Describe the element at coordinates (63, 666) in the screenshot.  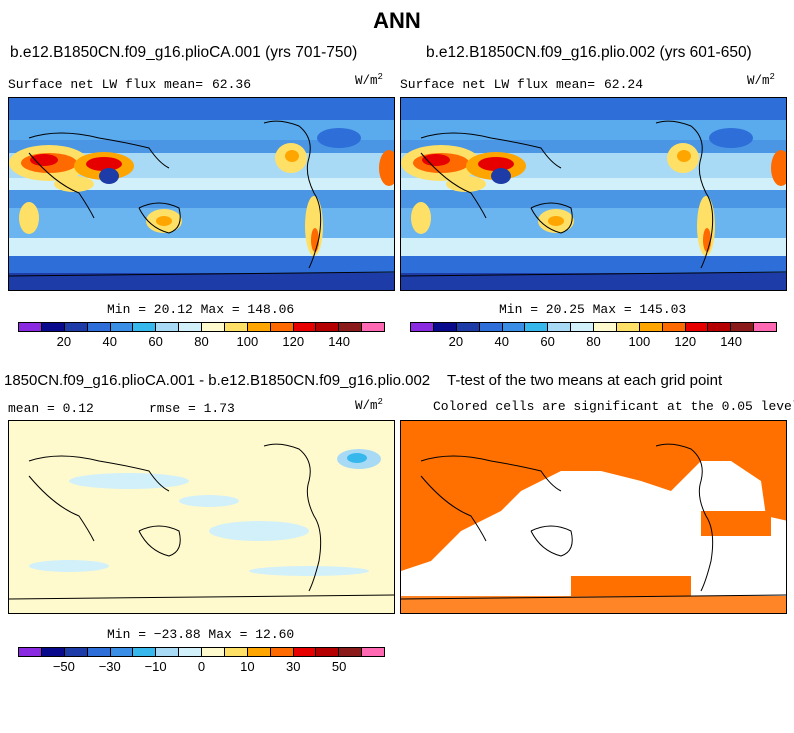
I see `colorbar-tick-label: −50` at that location.